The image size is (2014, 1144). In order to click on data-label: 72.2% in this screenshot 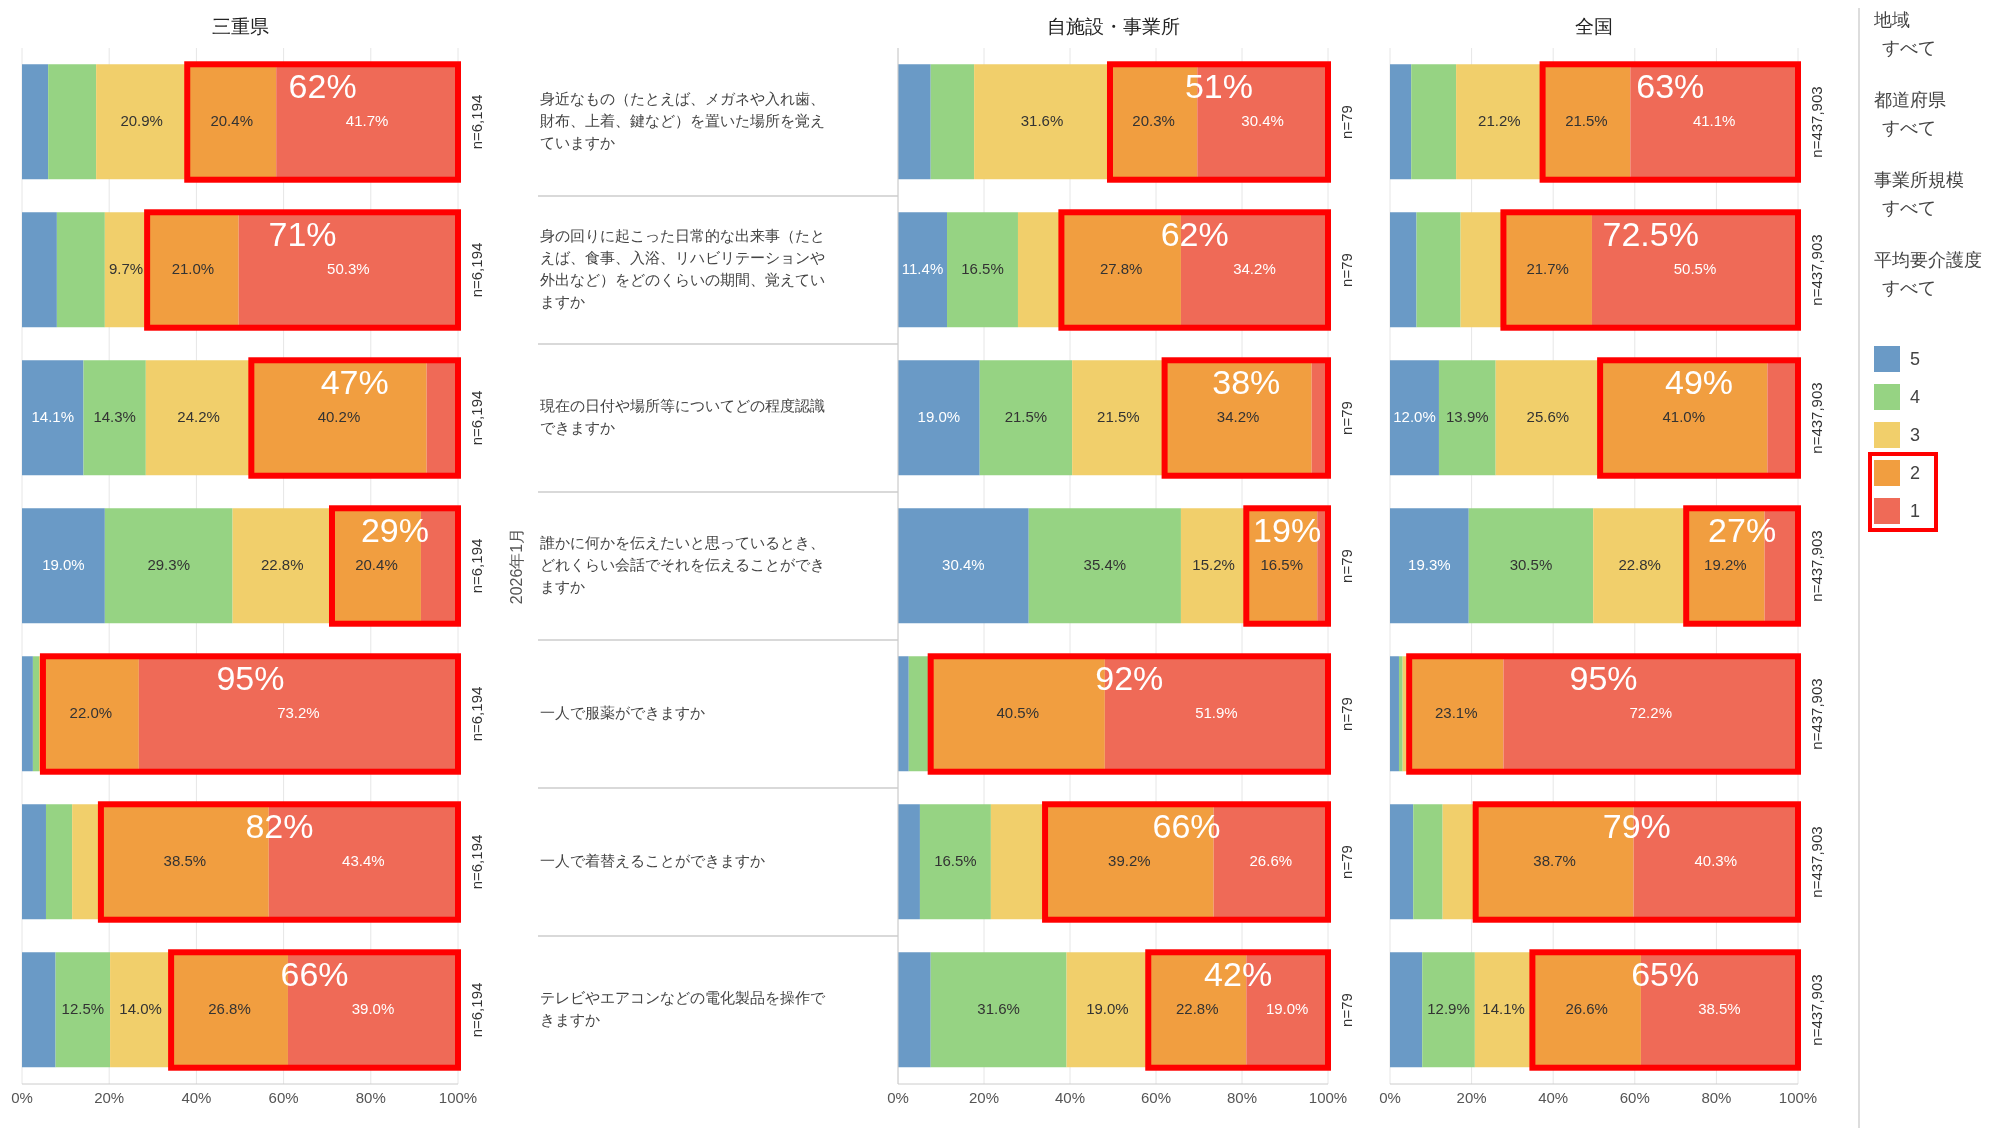, I will do `click(1650, 712)`.